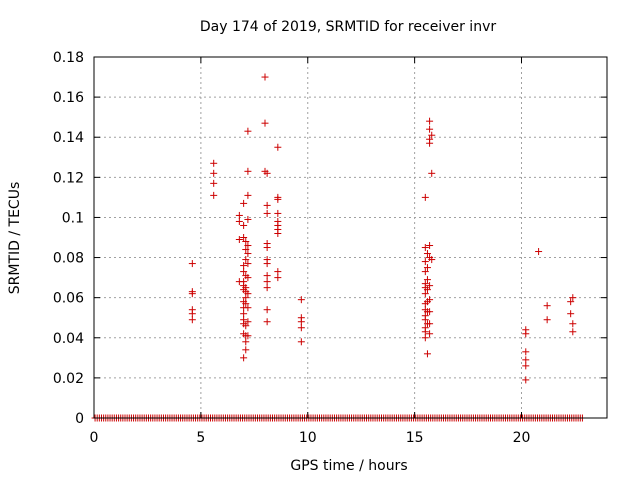 This screenshot has height=480, width=640. Describe the element at coordinates (68, 339) in the screenshot. I see `y-tick-label: 0.04` at that location.